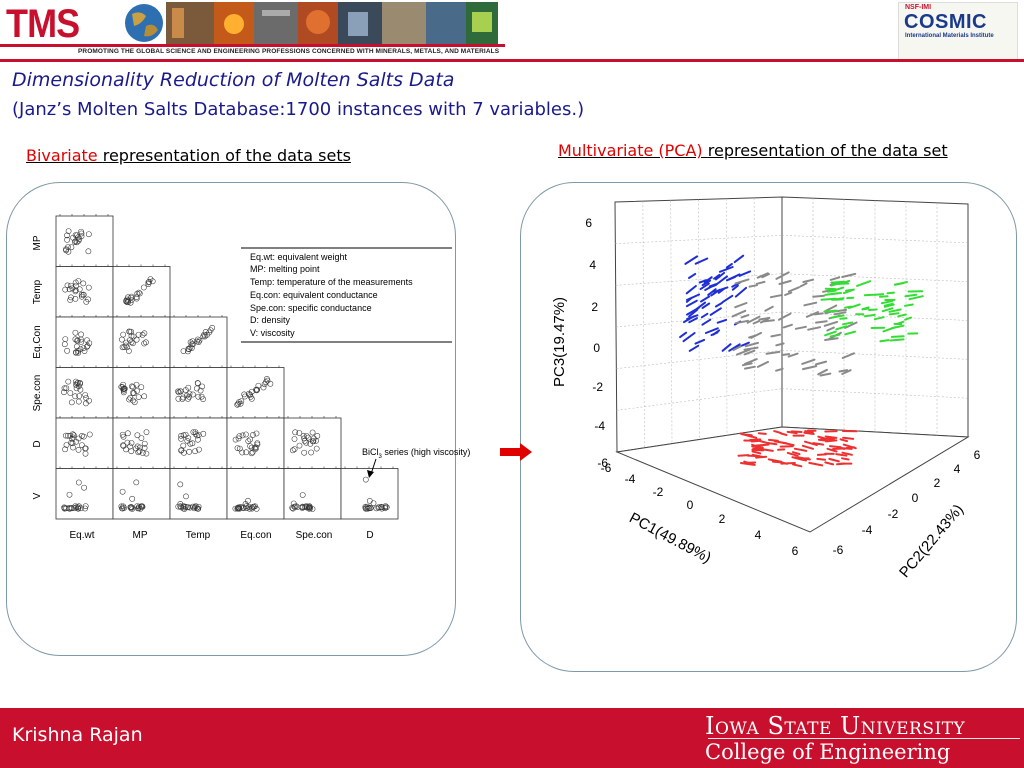 The height and width of the screenshot is (768, 1024). What do you see at coordinates (949, 36) in the screenshot?
I see `cosmic-subtitle: International Materials Institute` at bounding box center [949, 36].